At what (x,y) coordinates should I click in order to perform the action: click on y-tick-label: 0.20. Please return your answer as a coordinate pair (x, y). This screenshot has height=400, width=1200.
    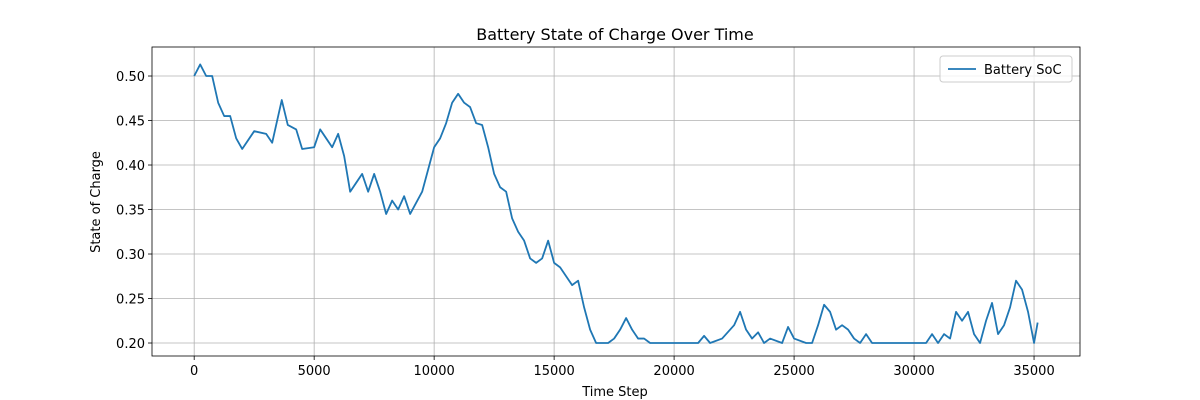
    Looking at the image, I should click on (130, 344).